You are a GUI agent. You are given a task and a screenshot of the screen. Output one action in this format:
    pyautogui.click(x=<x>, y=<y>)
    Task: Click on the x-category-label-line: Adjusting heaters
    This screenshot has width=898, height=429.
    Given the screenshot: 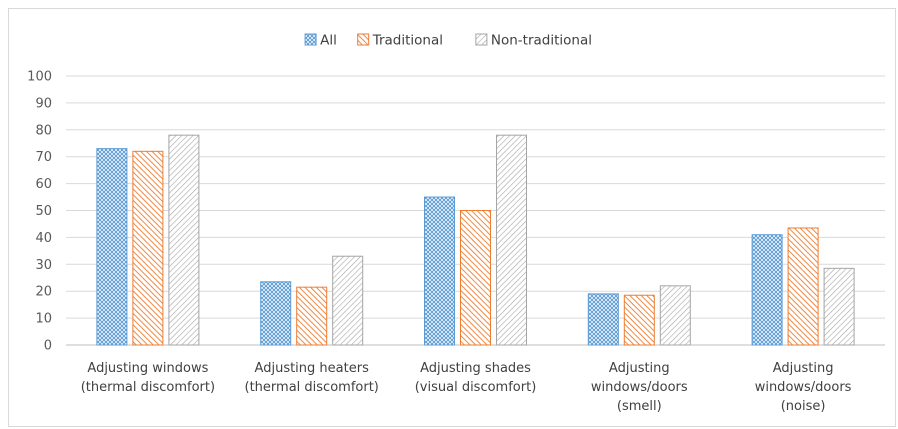 What is the action you would take?
    pyautogui.click(x=312, y=368)
    